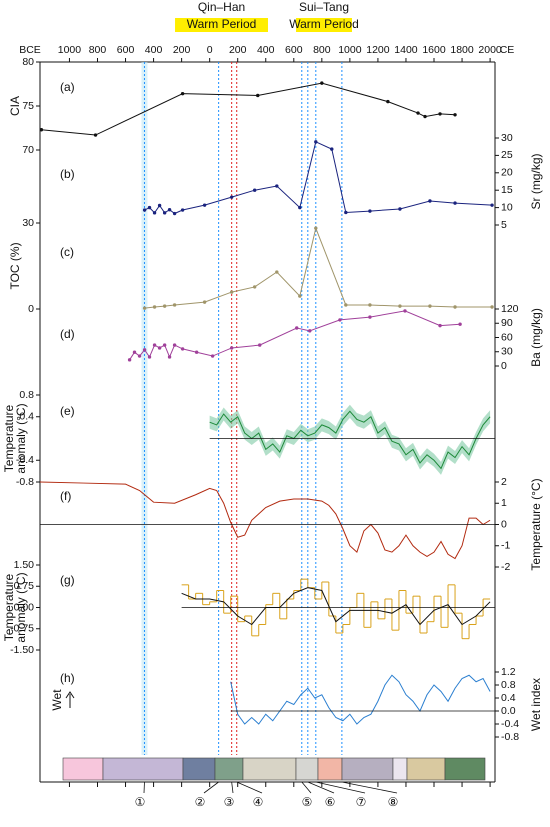  What do you see at coordinates (266, 50) in the screenshot?
I see `x-tick-label: 400` at bounding box center [266, 50].